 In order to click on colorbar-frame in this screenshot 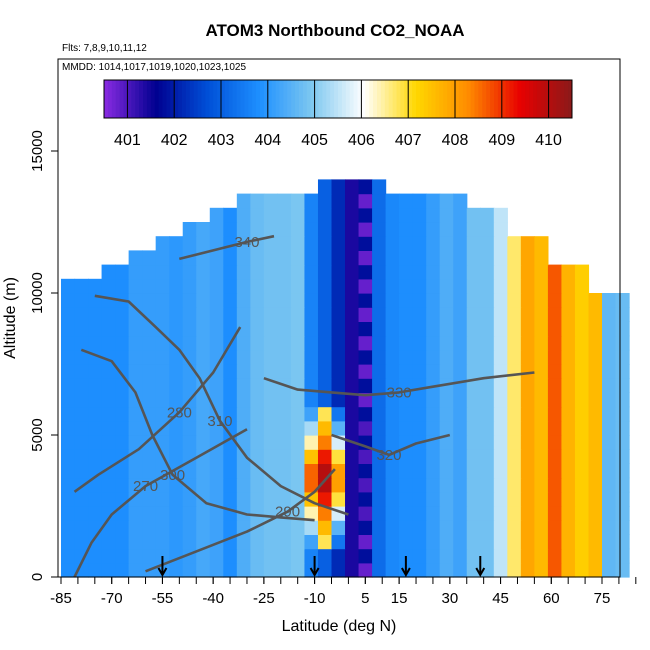, I will do `click(338, 99)`.